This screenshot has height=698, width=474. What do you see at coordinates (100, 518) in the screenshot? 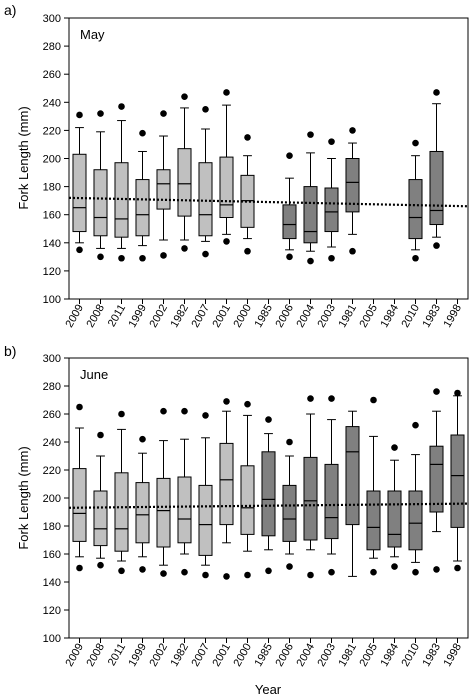
I see `box-2008` at bounding box center [100, 518].